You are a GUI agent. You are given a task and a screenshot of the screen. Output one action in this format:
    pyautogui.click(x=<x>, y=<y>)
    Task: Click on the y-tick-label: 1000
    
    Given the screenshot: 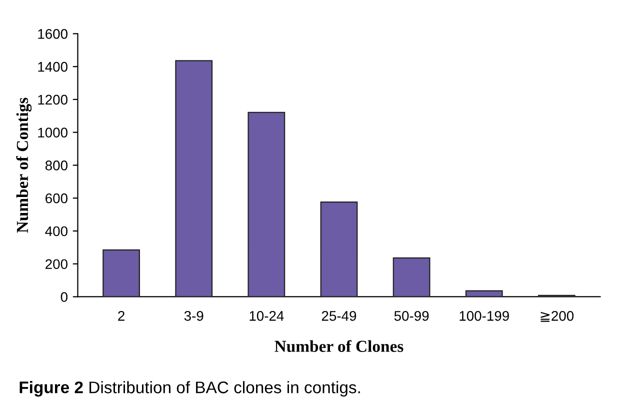 What is the action you would take?
    pyautogui.click(x=53, y=133)
    